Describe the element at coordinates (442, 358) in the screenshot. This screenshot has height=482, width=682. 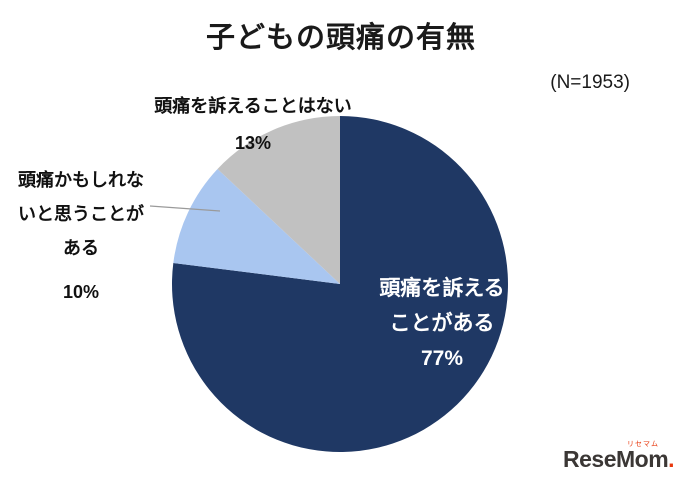
I see `label-has-headache-pct: 77%` at that location.